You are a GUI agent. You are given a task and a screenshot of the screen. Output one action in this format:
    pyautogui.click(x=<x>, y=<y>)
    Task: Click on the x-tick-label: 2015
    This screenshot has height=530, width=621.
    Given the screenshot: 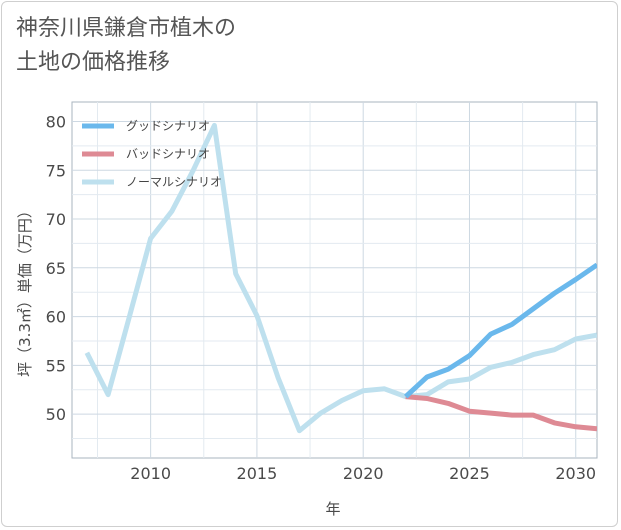 What is the action you would take?
    pyautogui.click(x=257, y=473)
    